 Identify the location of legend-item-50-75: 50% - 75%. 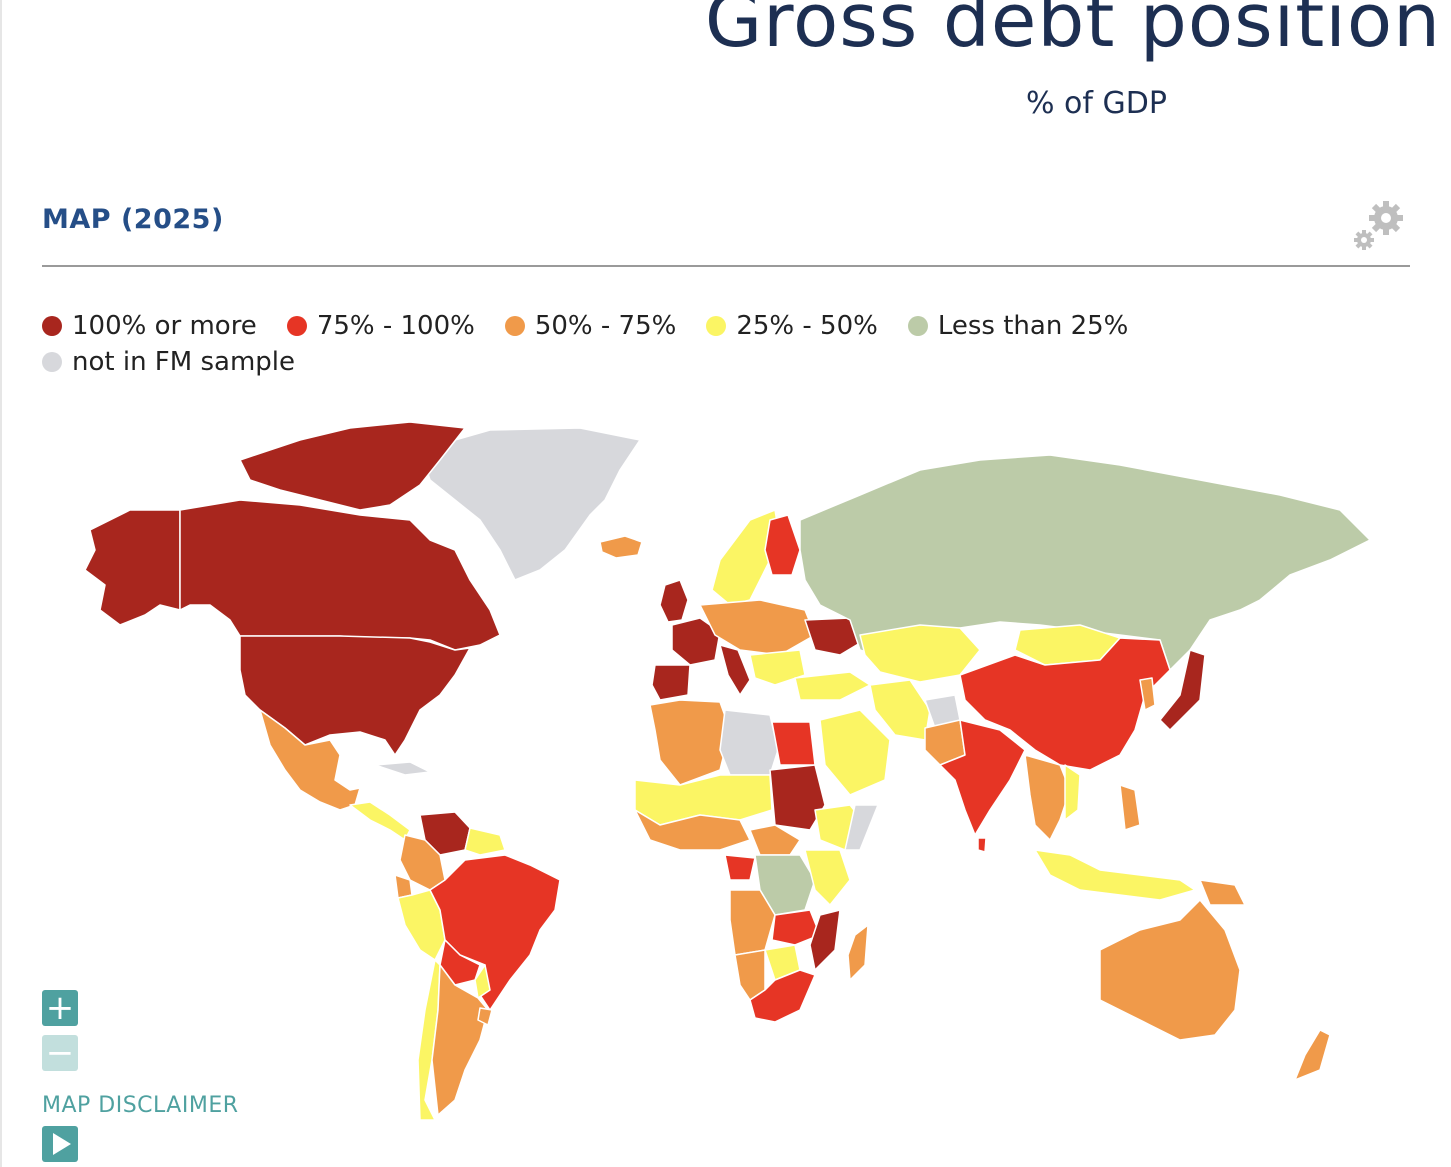
(590, 326).